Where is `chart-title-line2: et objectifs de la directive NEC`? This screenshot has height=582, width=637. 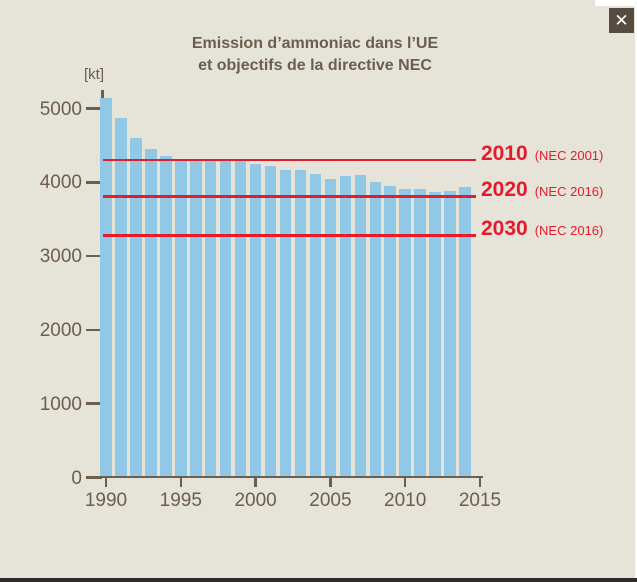
chart-title-line2: et objectifs de la directive NEC is located at coordinates (315, 65).